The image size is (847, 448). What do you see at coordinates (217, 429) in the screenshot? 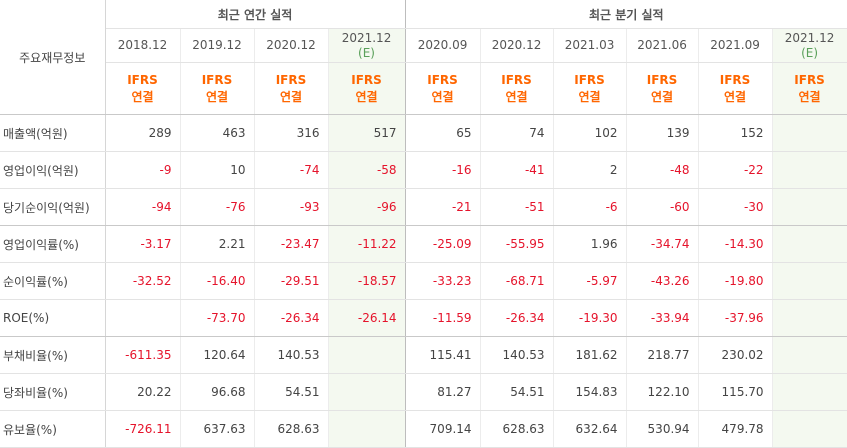
I see `table-cell: 637.63` at bounding box center [217, 429].